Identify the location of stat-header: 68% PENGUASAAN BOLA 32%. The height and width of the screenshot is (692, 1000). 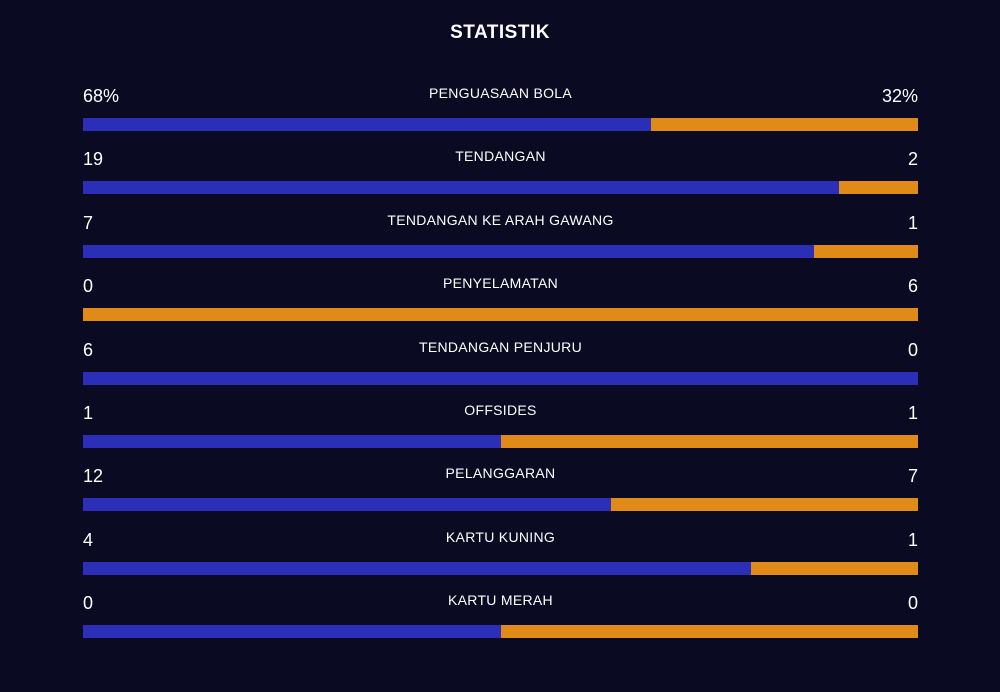
(500, 96).